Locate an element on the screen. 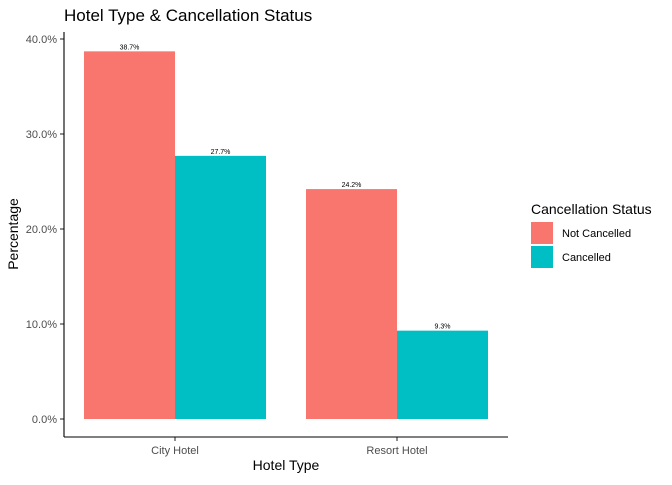  x-tick-label: City Hotel is located at coordinates (175, 451).